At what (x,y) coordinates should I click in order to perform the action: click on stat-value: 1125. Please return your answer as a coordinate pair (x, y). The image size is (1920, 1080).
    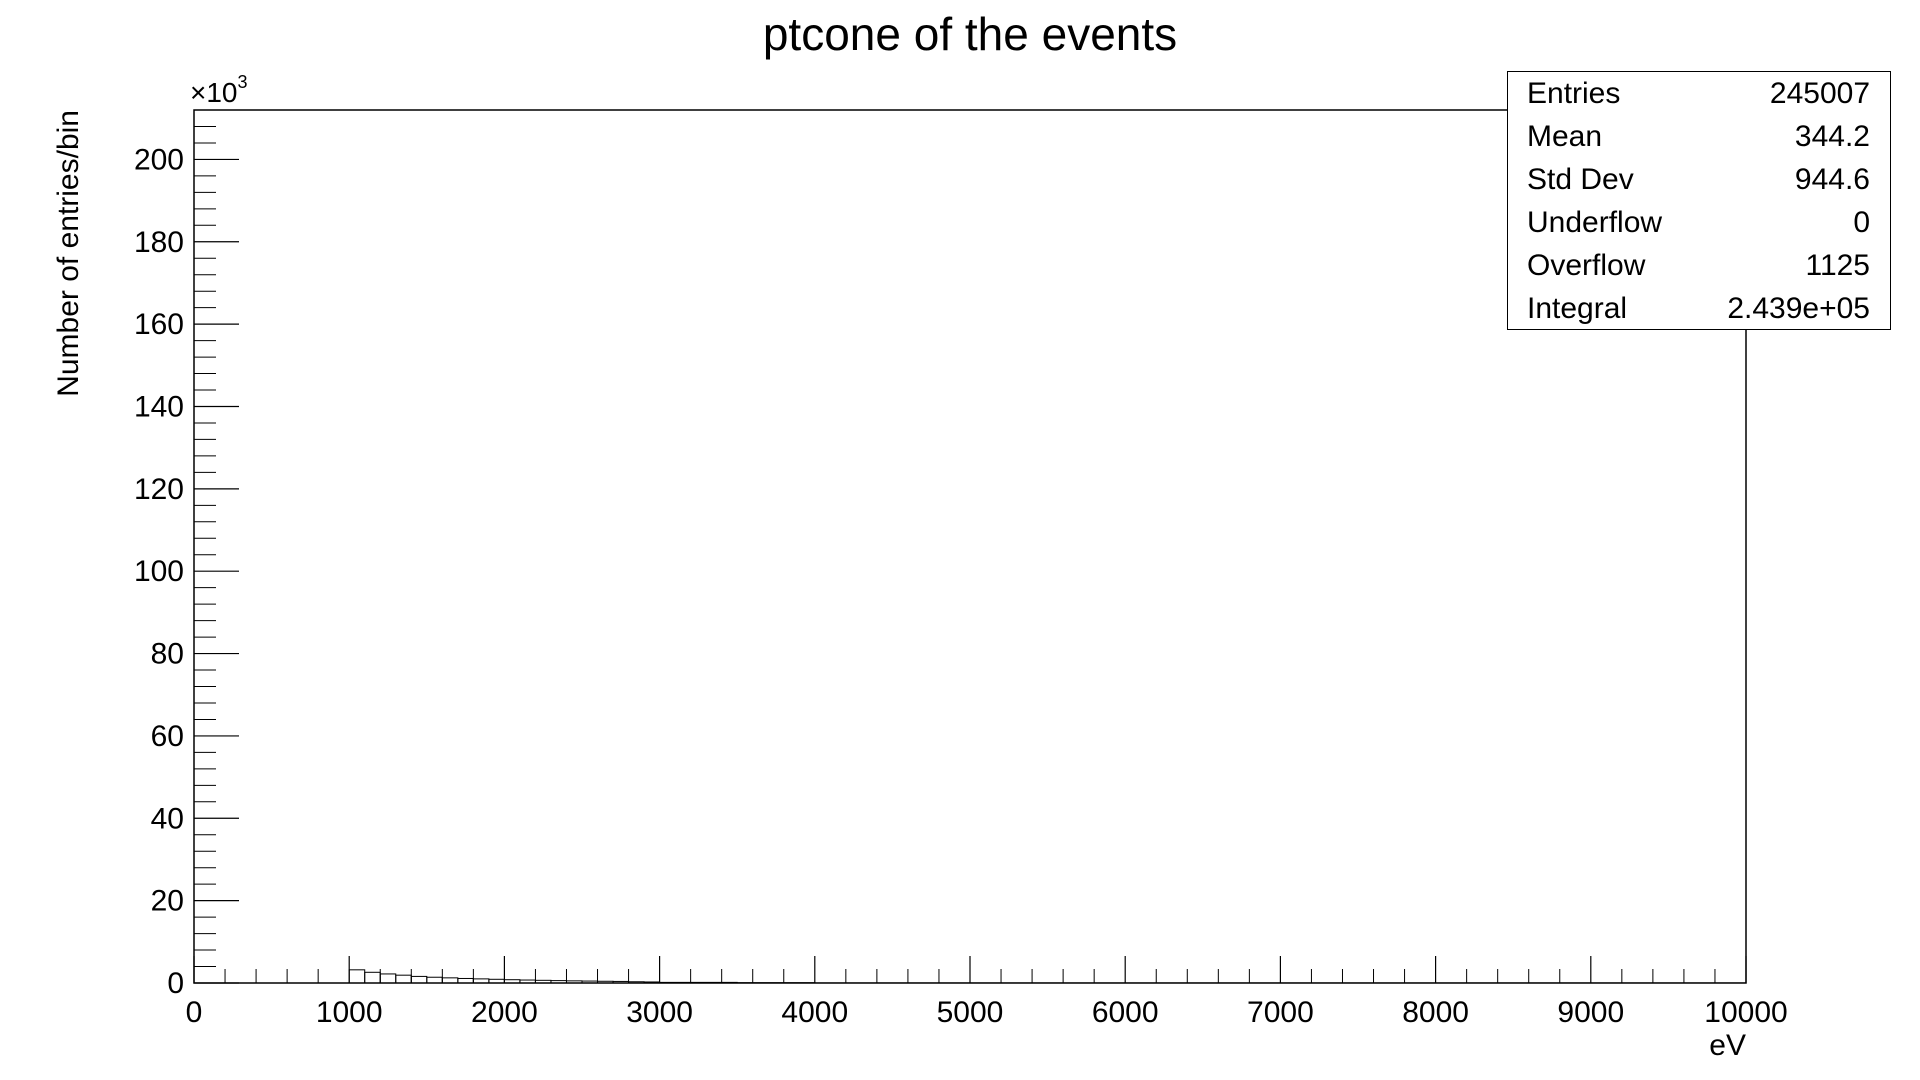
    Looking at the image, I should click on (1837, 265).